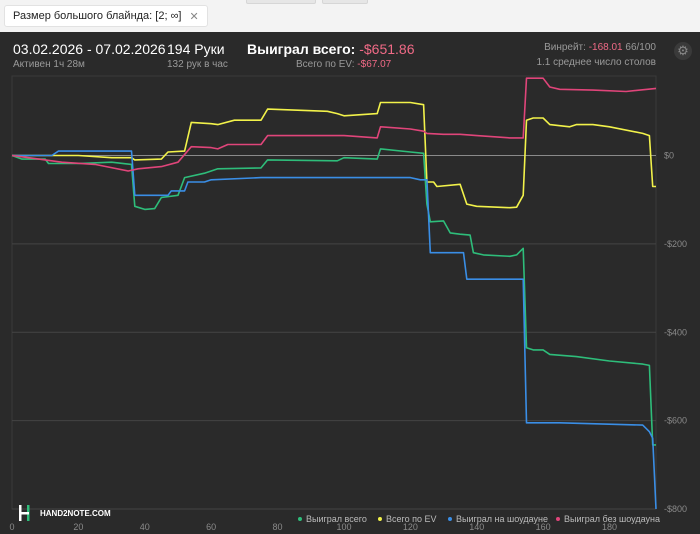 The height and width of the screenshot is (534, 700). Describe the element at coordinates (313, 527) in the screenshot. I see `x-axis-labels: 0 20 40 60 80 100 120 140 160 180` at that location.